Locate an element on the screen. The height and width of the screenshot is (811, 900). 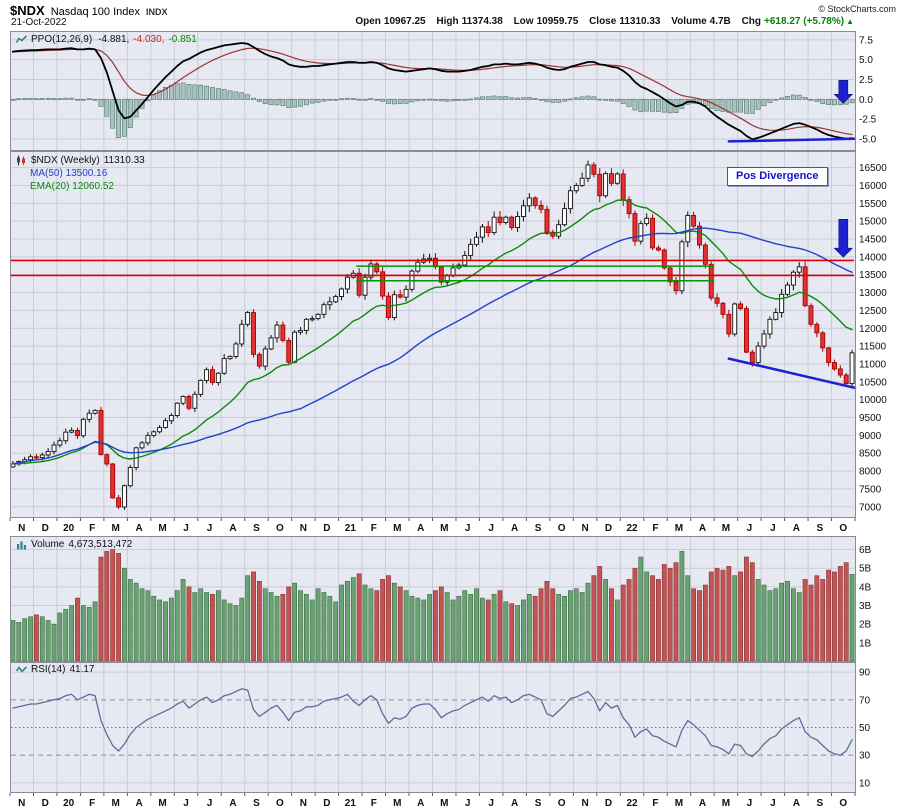
x-axis-label: 21 is located at coordinates (351, 803).